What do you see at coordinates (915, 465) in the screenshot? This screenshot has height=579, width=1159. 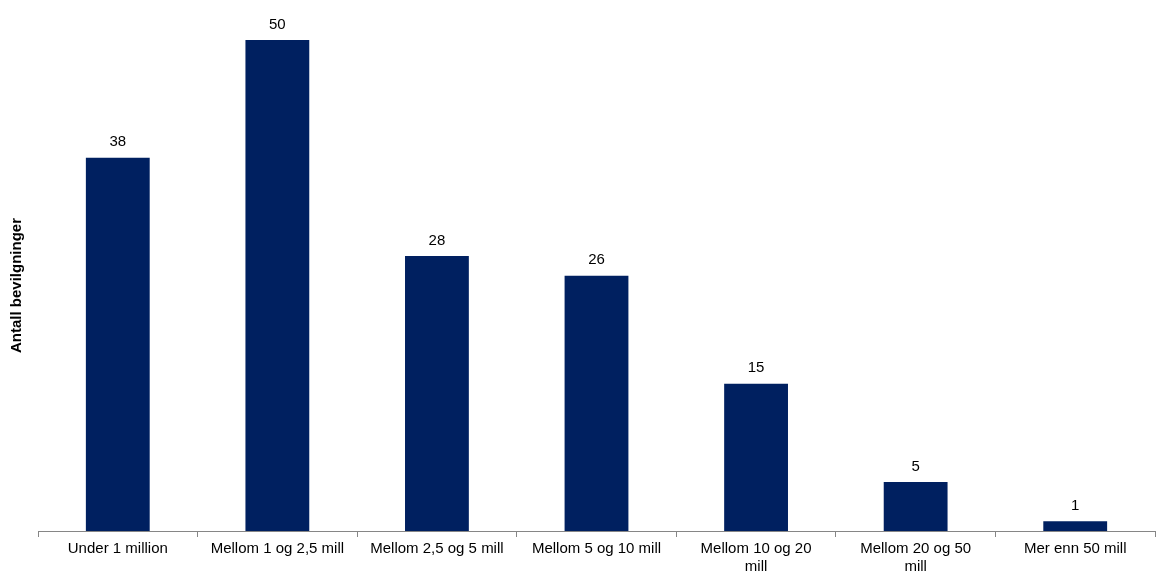 I see `data-label: 5` at bounding box center [915, 465].